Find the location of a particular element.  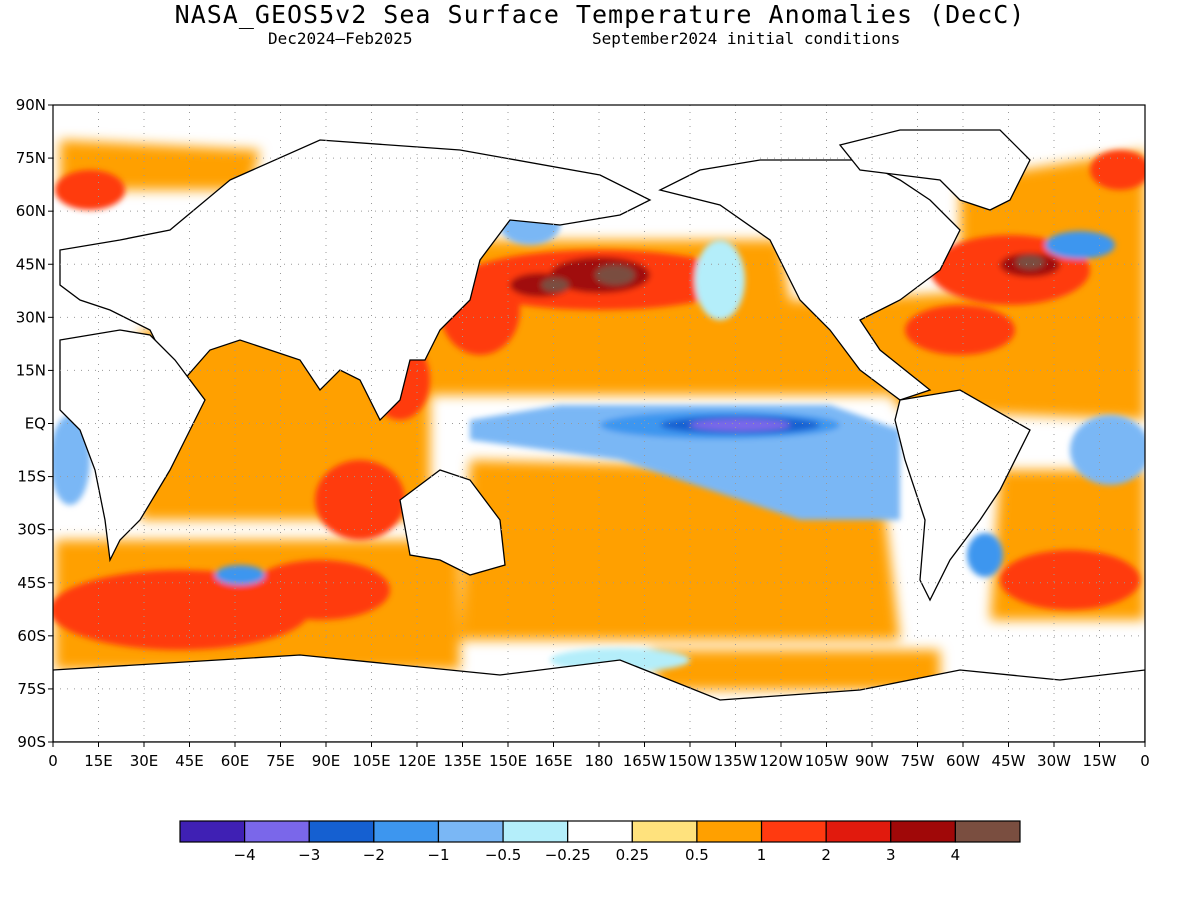

lon-label: 150E is located at coordinates (508, 761).